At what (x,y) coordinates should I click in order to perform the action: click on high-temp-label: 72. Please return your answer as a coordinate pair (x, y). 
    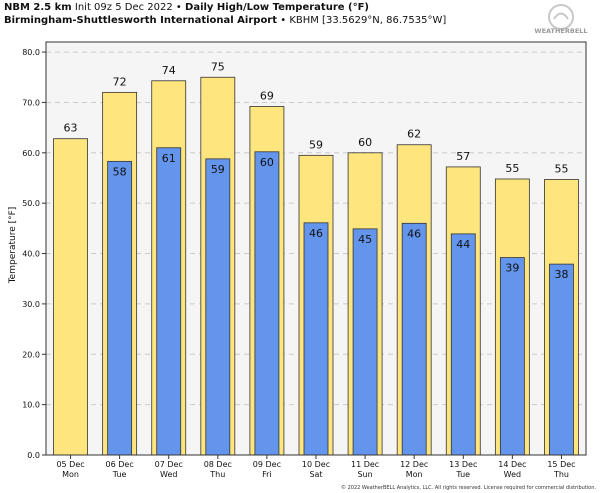
    Looking at the image, I should click on (120, 81).